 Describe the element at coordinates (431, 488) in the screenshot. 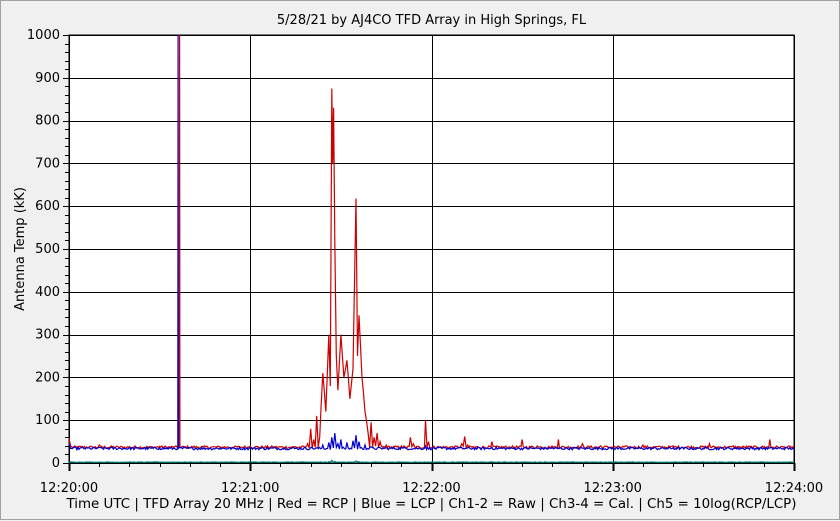

I see `x-tick-label: 12:22:00` at that location.